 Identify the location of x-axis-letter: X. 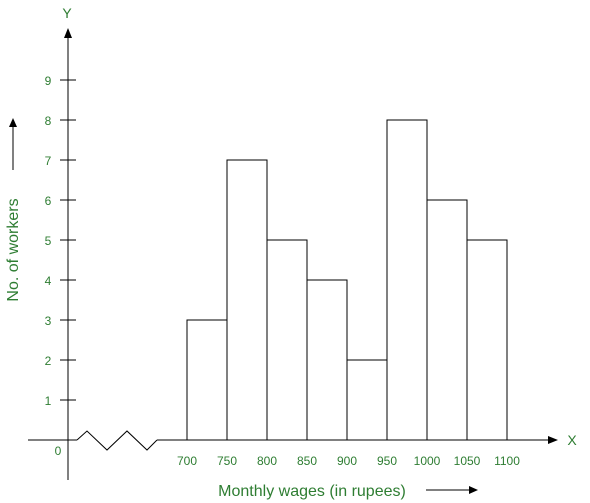
(572, 440).